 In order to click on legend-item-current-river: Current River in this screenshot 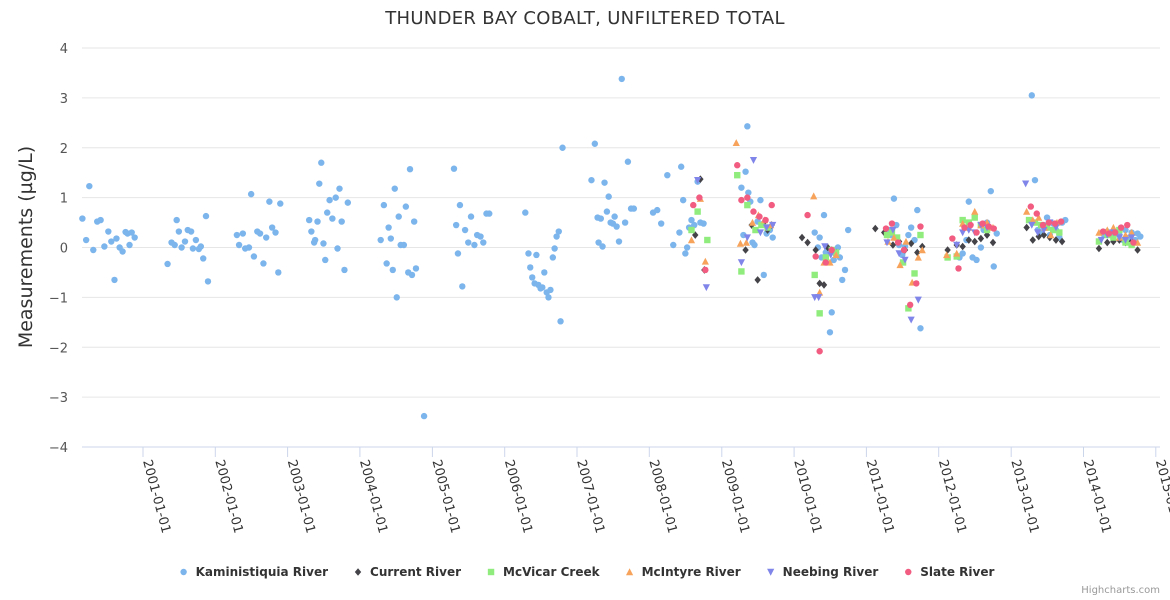, I will do `click(407, 572)`.